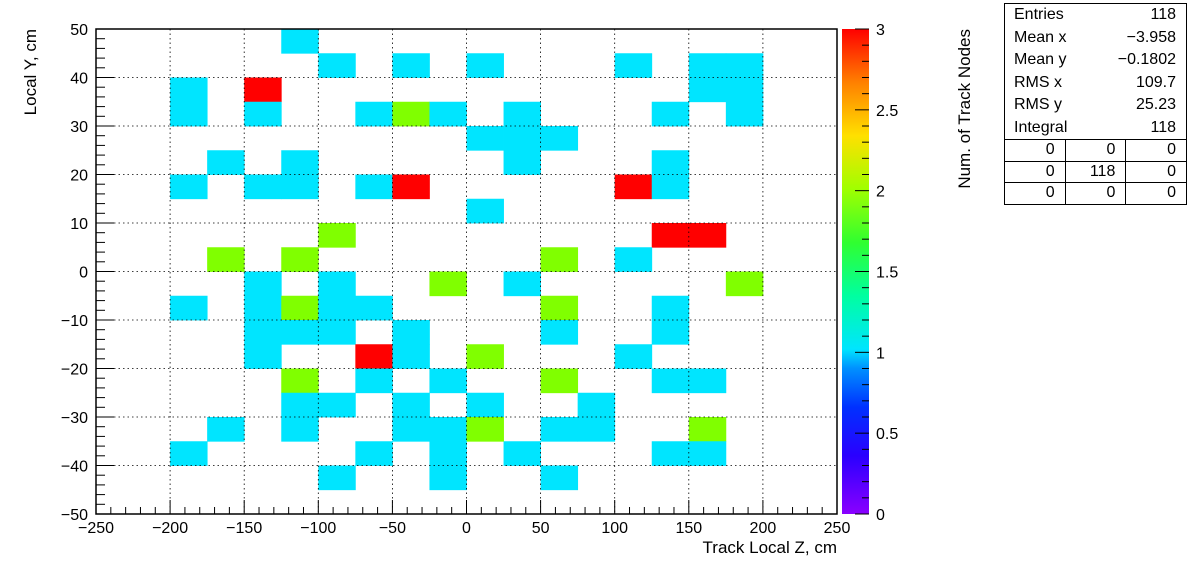 The image size is (1196, 572). I want to click on x-axis-label: Track Local Z, cm, so click(770, 547).